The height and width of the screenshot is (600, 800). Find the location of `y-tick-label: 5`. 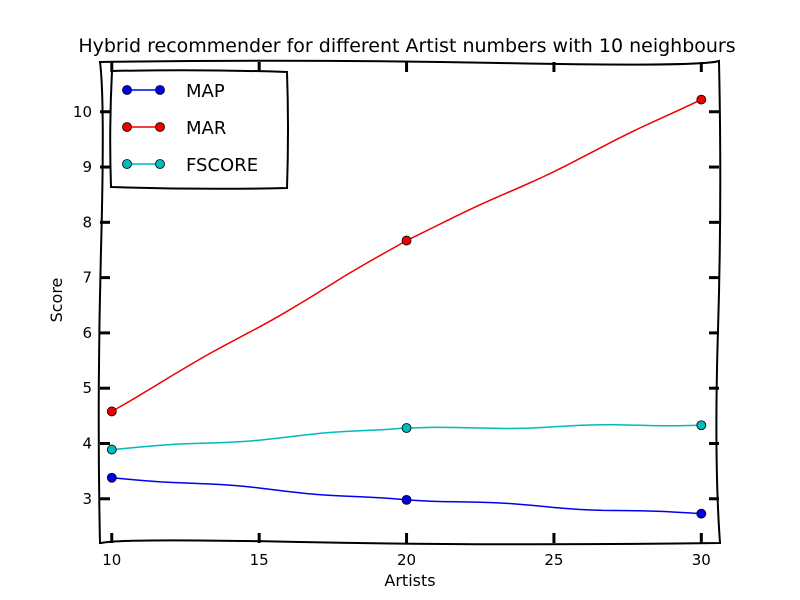

y-tick-label: 5 is located at coordinates (87, 388).